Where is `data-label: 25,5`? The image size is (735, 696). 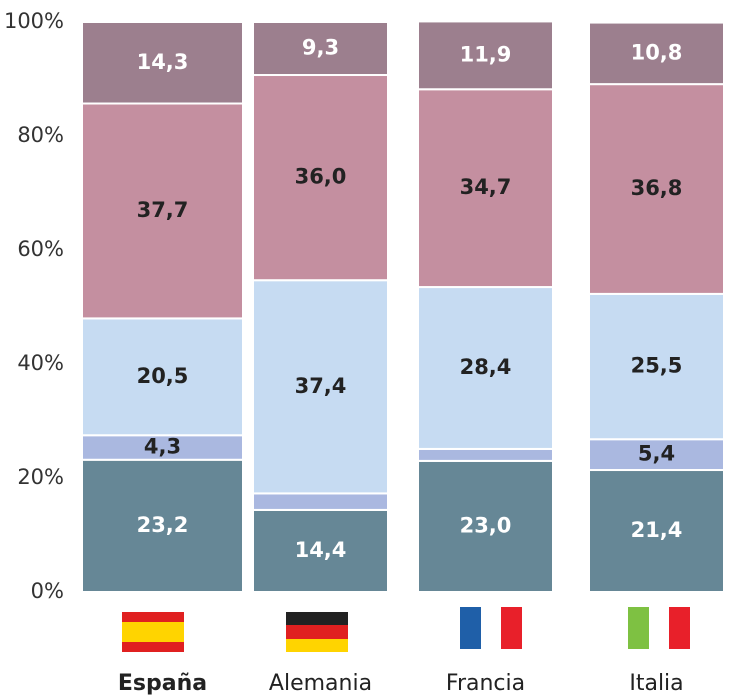
data-label: 25,5 is located at coordinates (657, 366).